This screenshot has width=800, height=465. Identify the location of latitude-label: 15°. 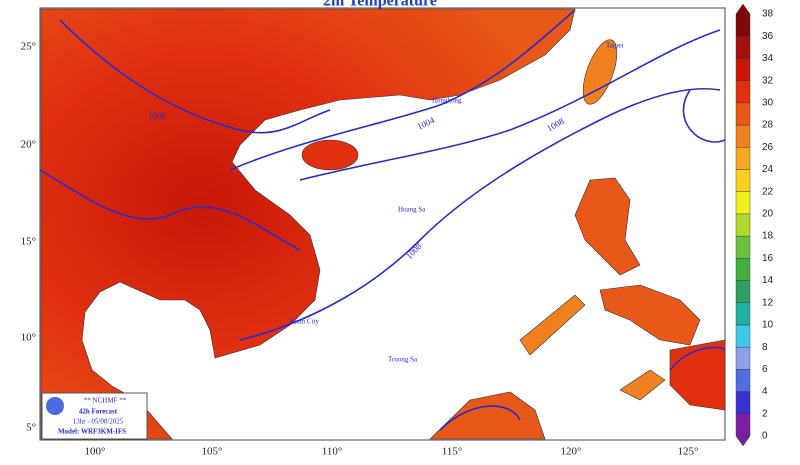
(28, 242).